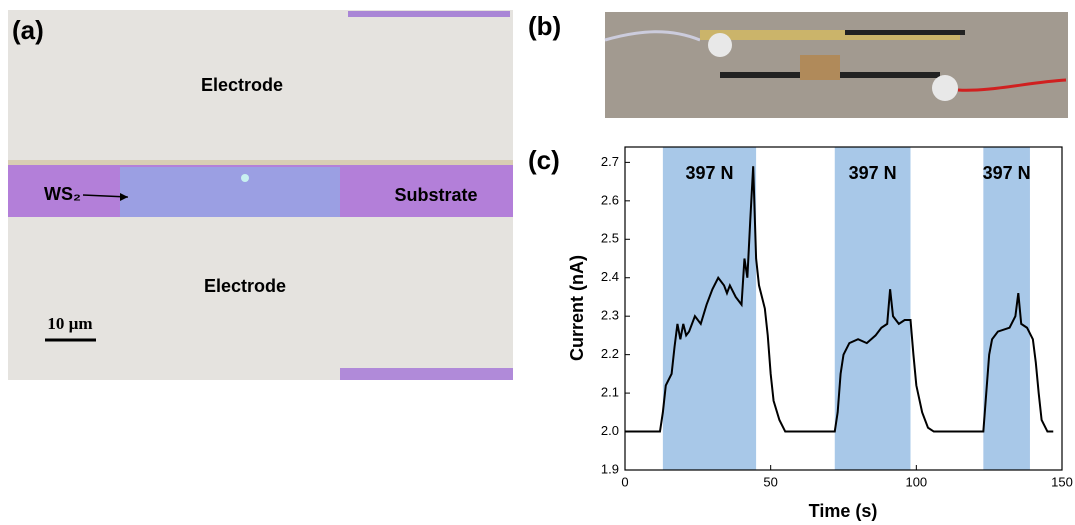 Image resolution: width=1075 pixels, height=525 pixels. I want to click on y-tick-label: 2.2, so click(610, 353).